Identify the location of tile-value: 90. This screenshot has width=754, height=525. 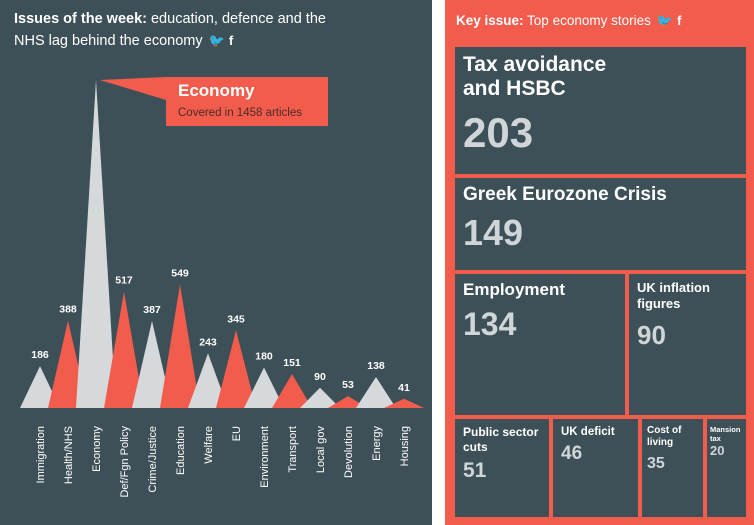
(651, 335).